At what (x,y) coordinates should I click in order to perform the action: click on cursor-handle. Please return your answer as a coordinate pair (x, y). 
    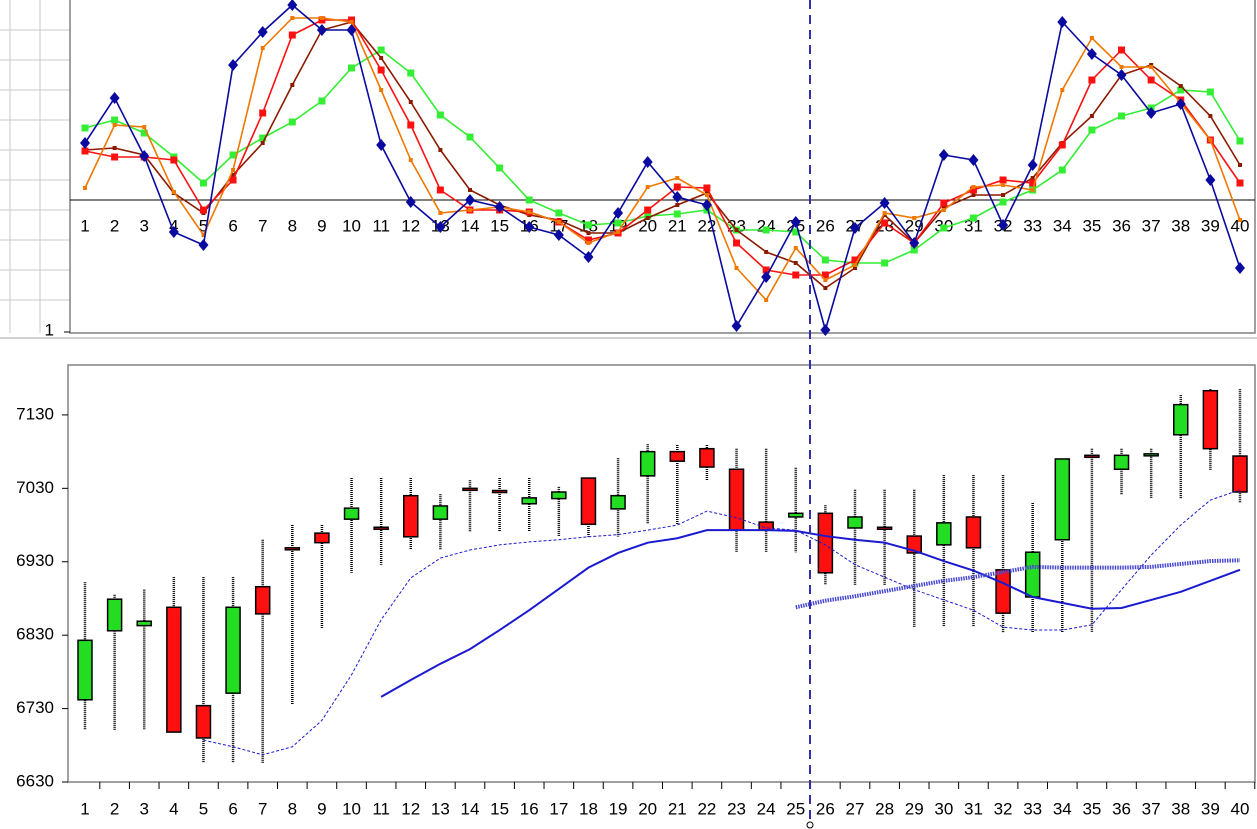
    Looking at the image, I should click on (810, 825).